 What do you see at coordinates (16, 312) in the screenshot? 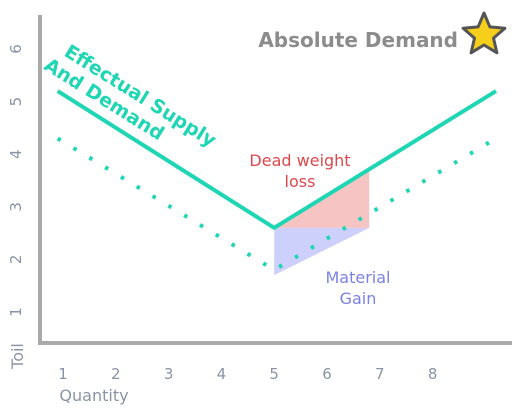
I see `y-tick-label: 1` at bounding box center [16, 312].